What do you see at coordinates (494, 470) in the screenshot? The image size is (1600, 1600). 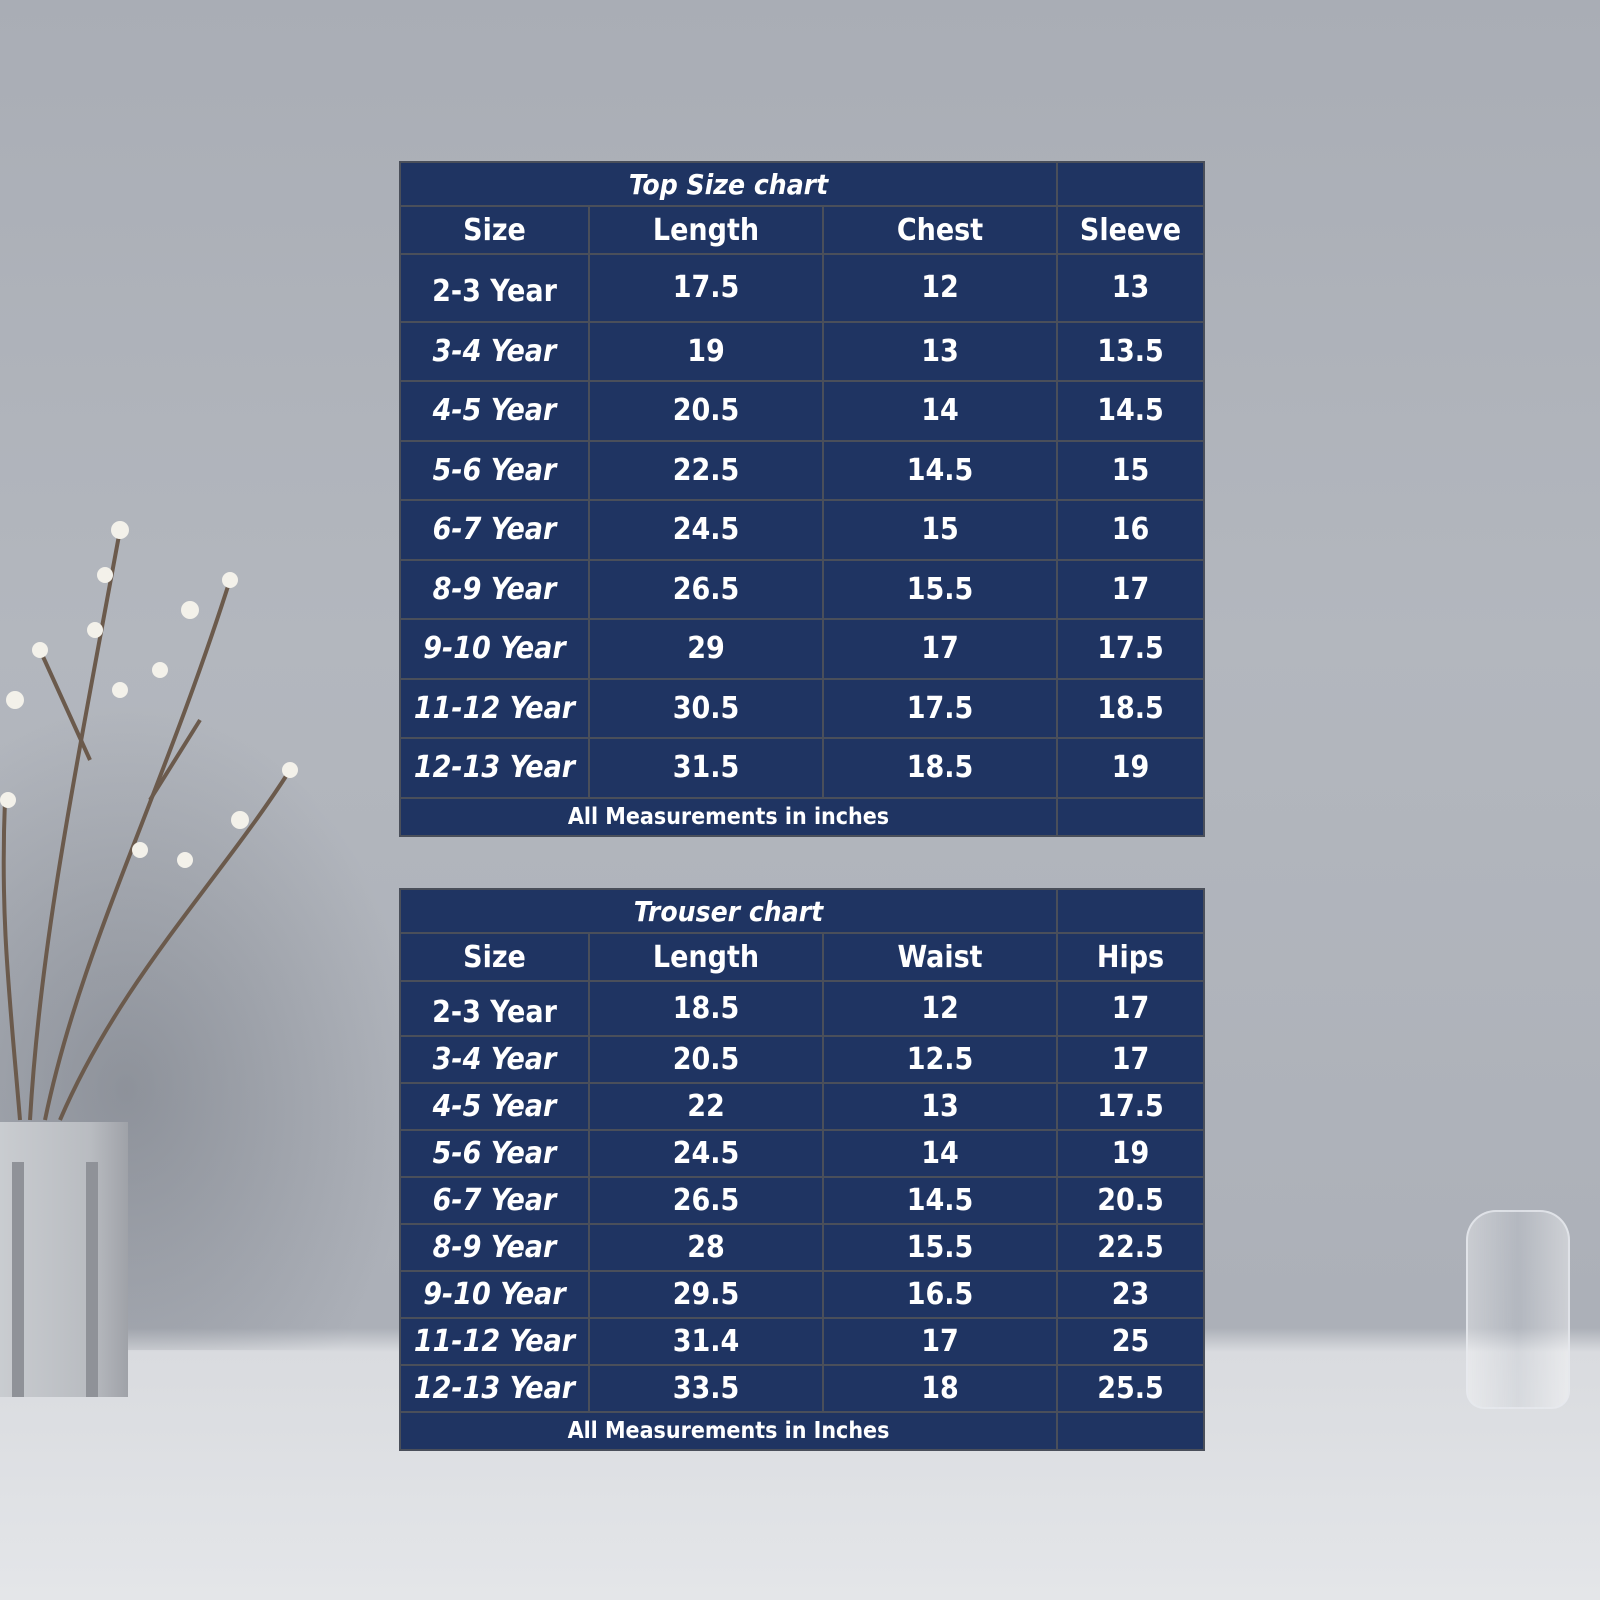 I see `size-cell: 5-6 Year` at bounding box center [494, 470].